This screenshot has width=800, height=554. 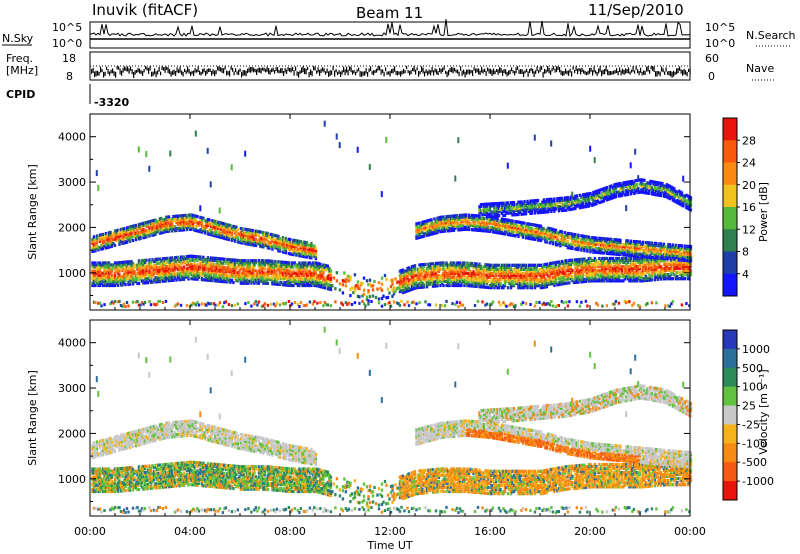 What do you see at coordinates (389, 13) in the screenshot?
I see `beam-title: Beam 11` at bounding box center [389, 13].